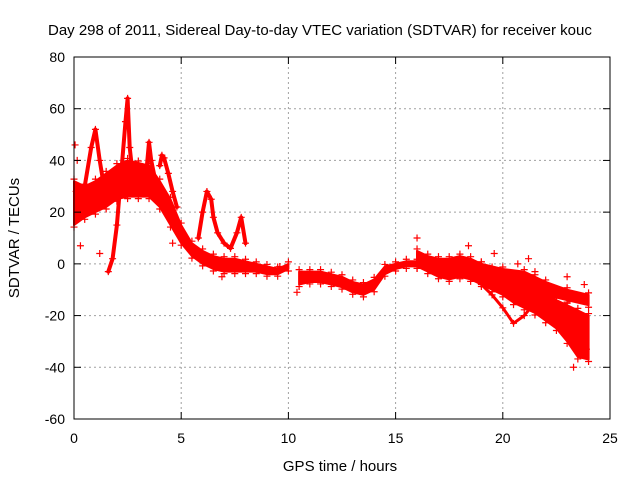 This screenshot has height=480, width=640. I want to click on x-tick-label: 15, so click(396, 438).